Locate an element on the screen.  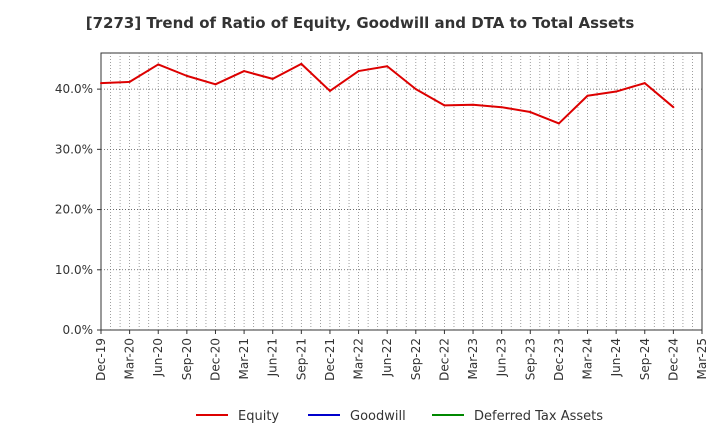
x-tick-label: Mar-22 is located at coordinates (359, 358).